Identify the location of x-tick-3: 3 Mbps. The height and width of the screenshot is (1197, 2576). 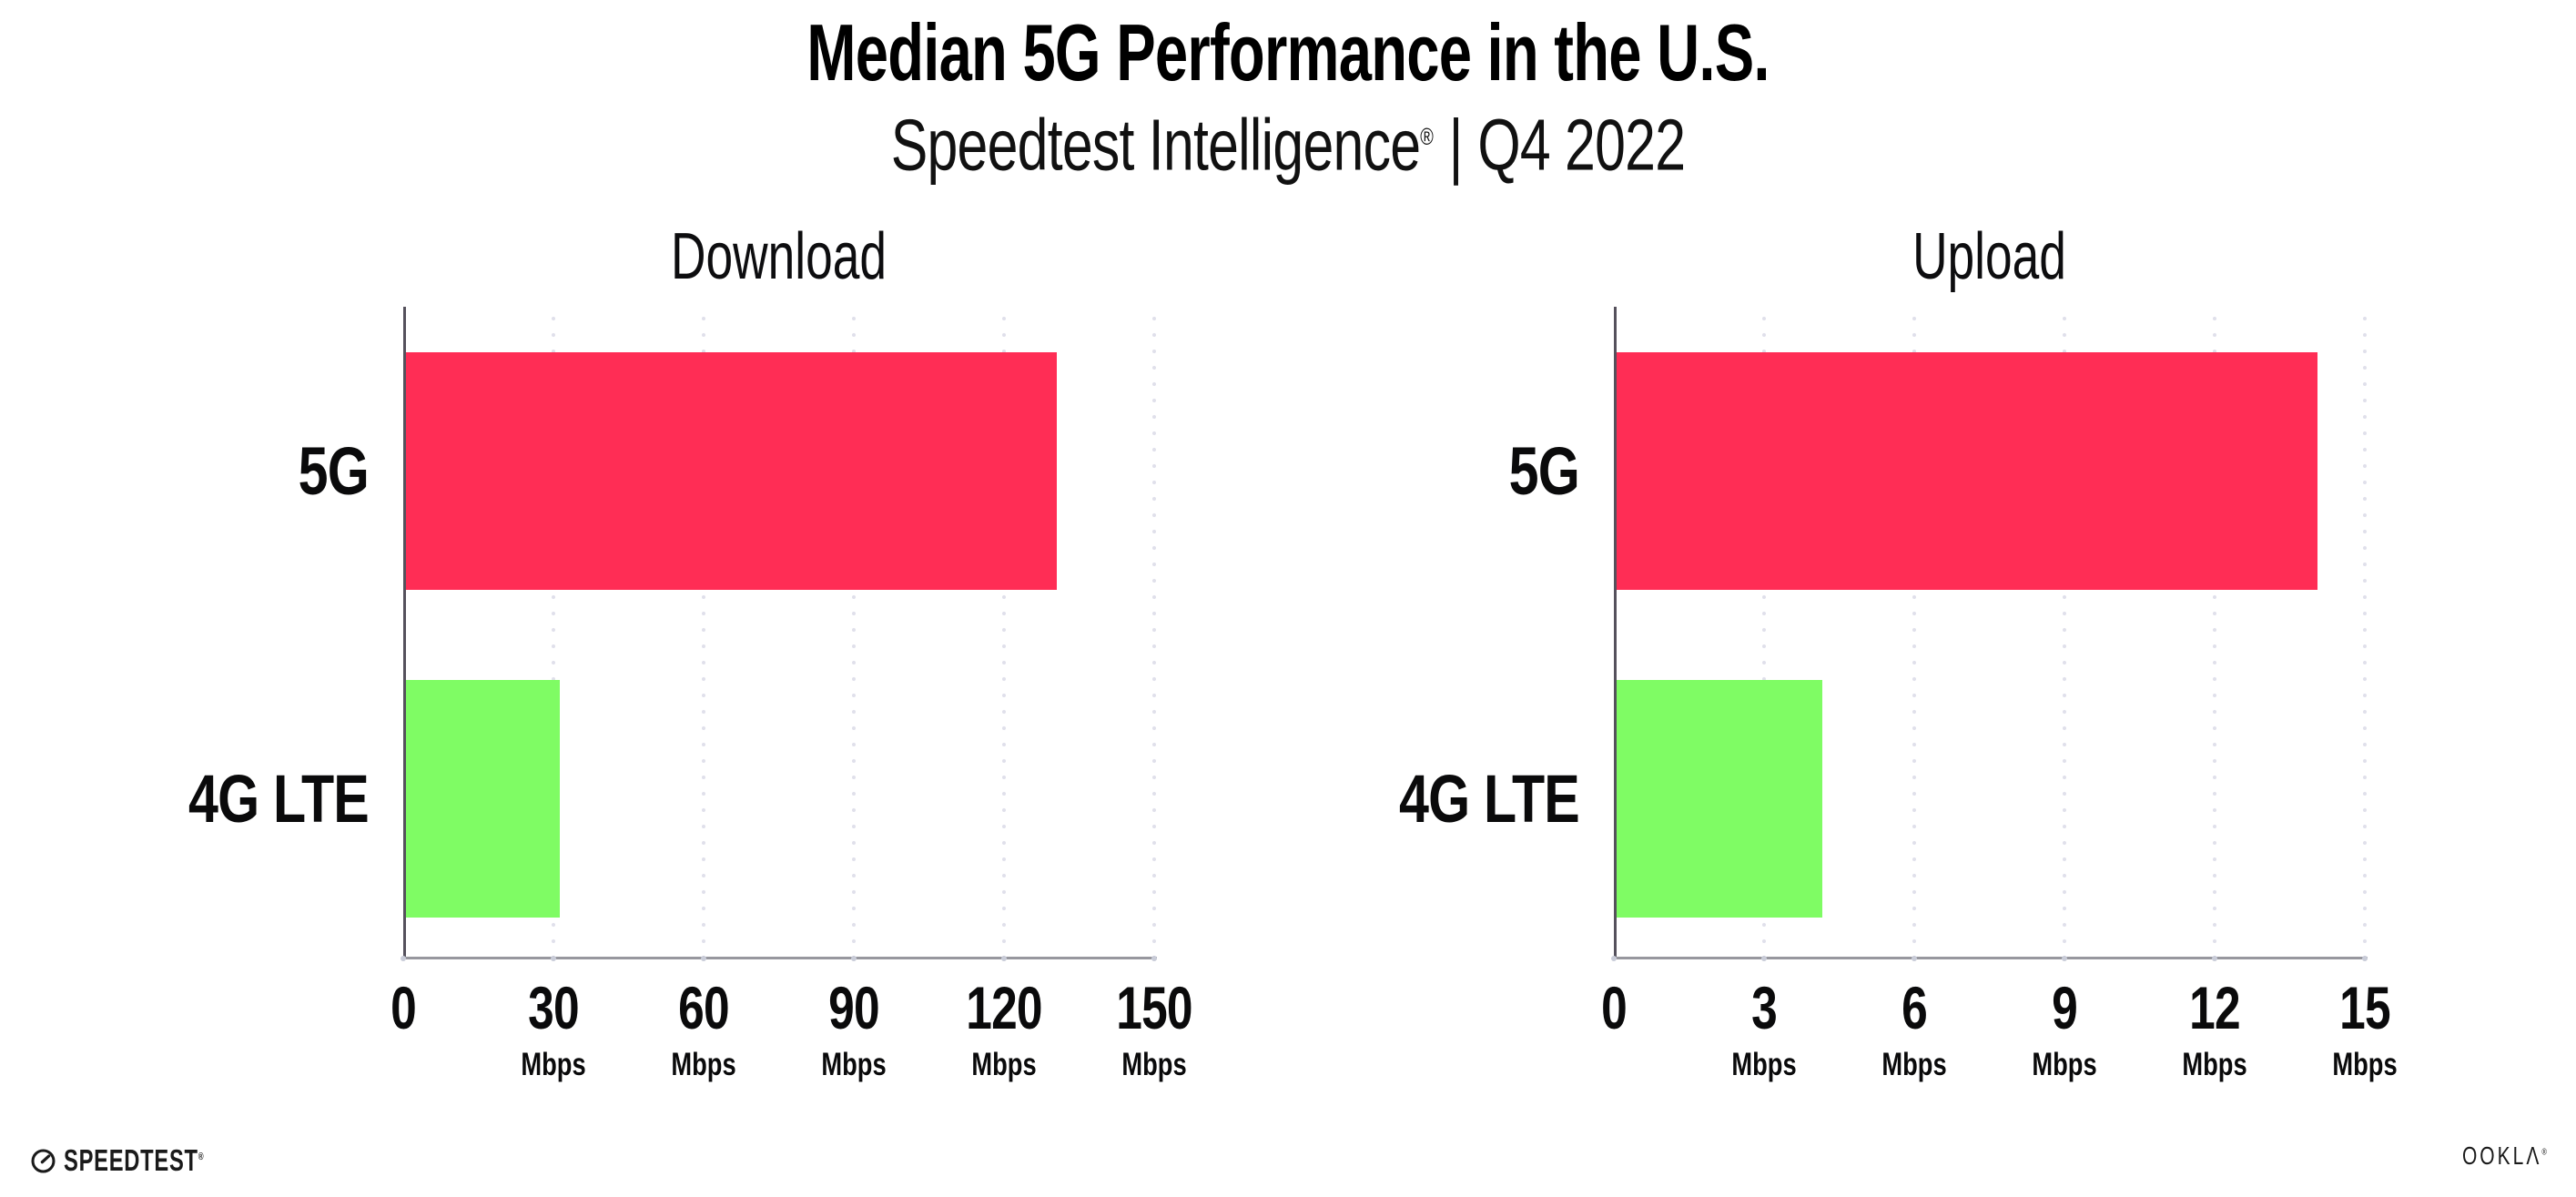
(1764, 1028).